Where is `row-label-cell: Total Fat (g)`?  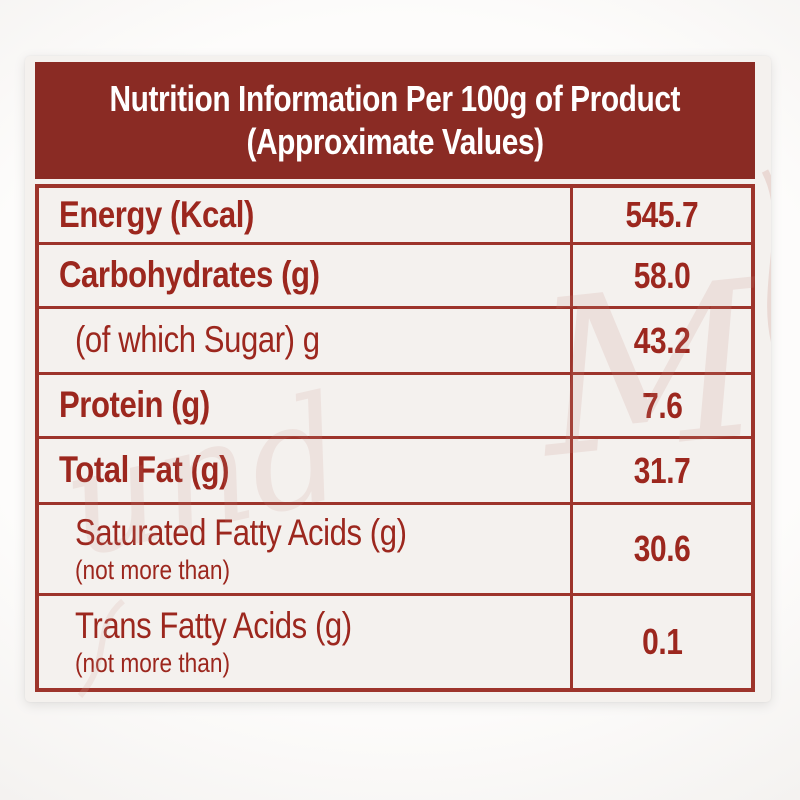 row-label-cell: Total Fat (g) is located at coordinates (304, 470).